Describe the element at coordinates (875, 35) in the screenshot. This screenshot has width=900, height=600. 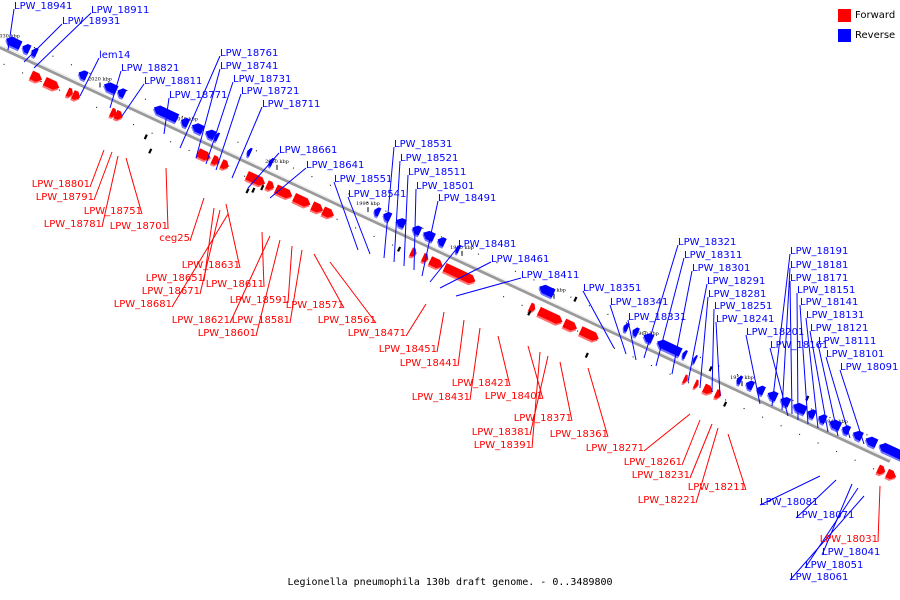
I see `legend-reverse-label: Reverse` at that location.